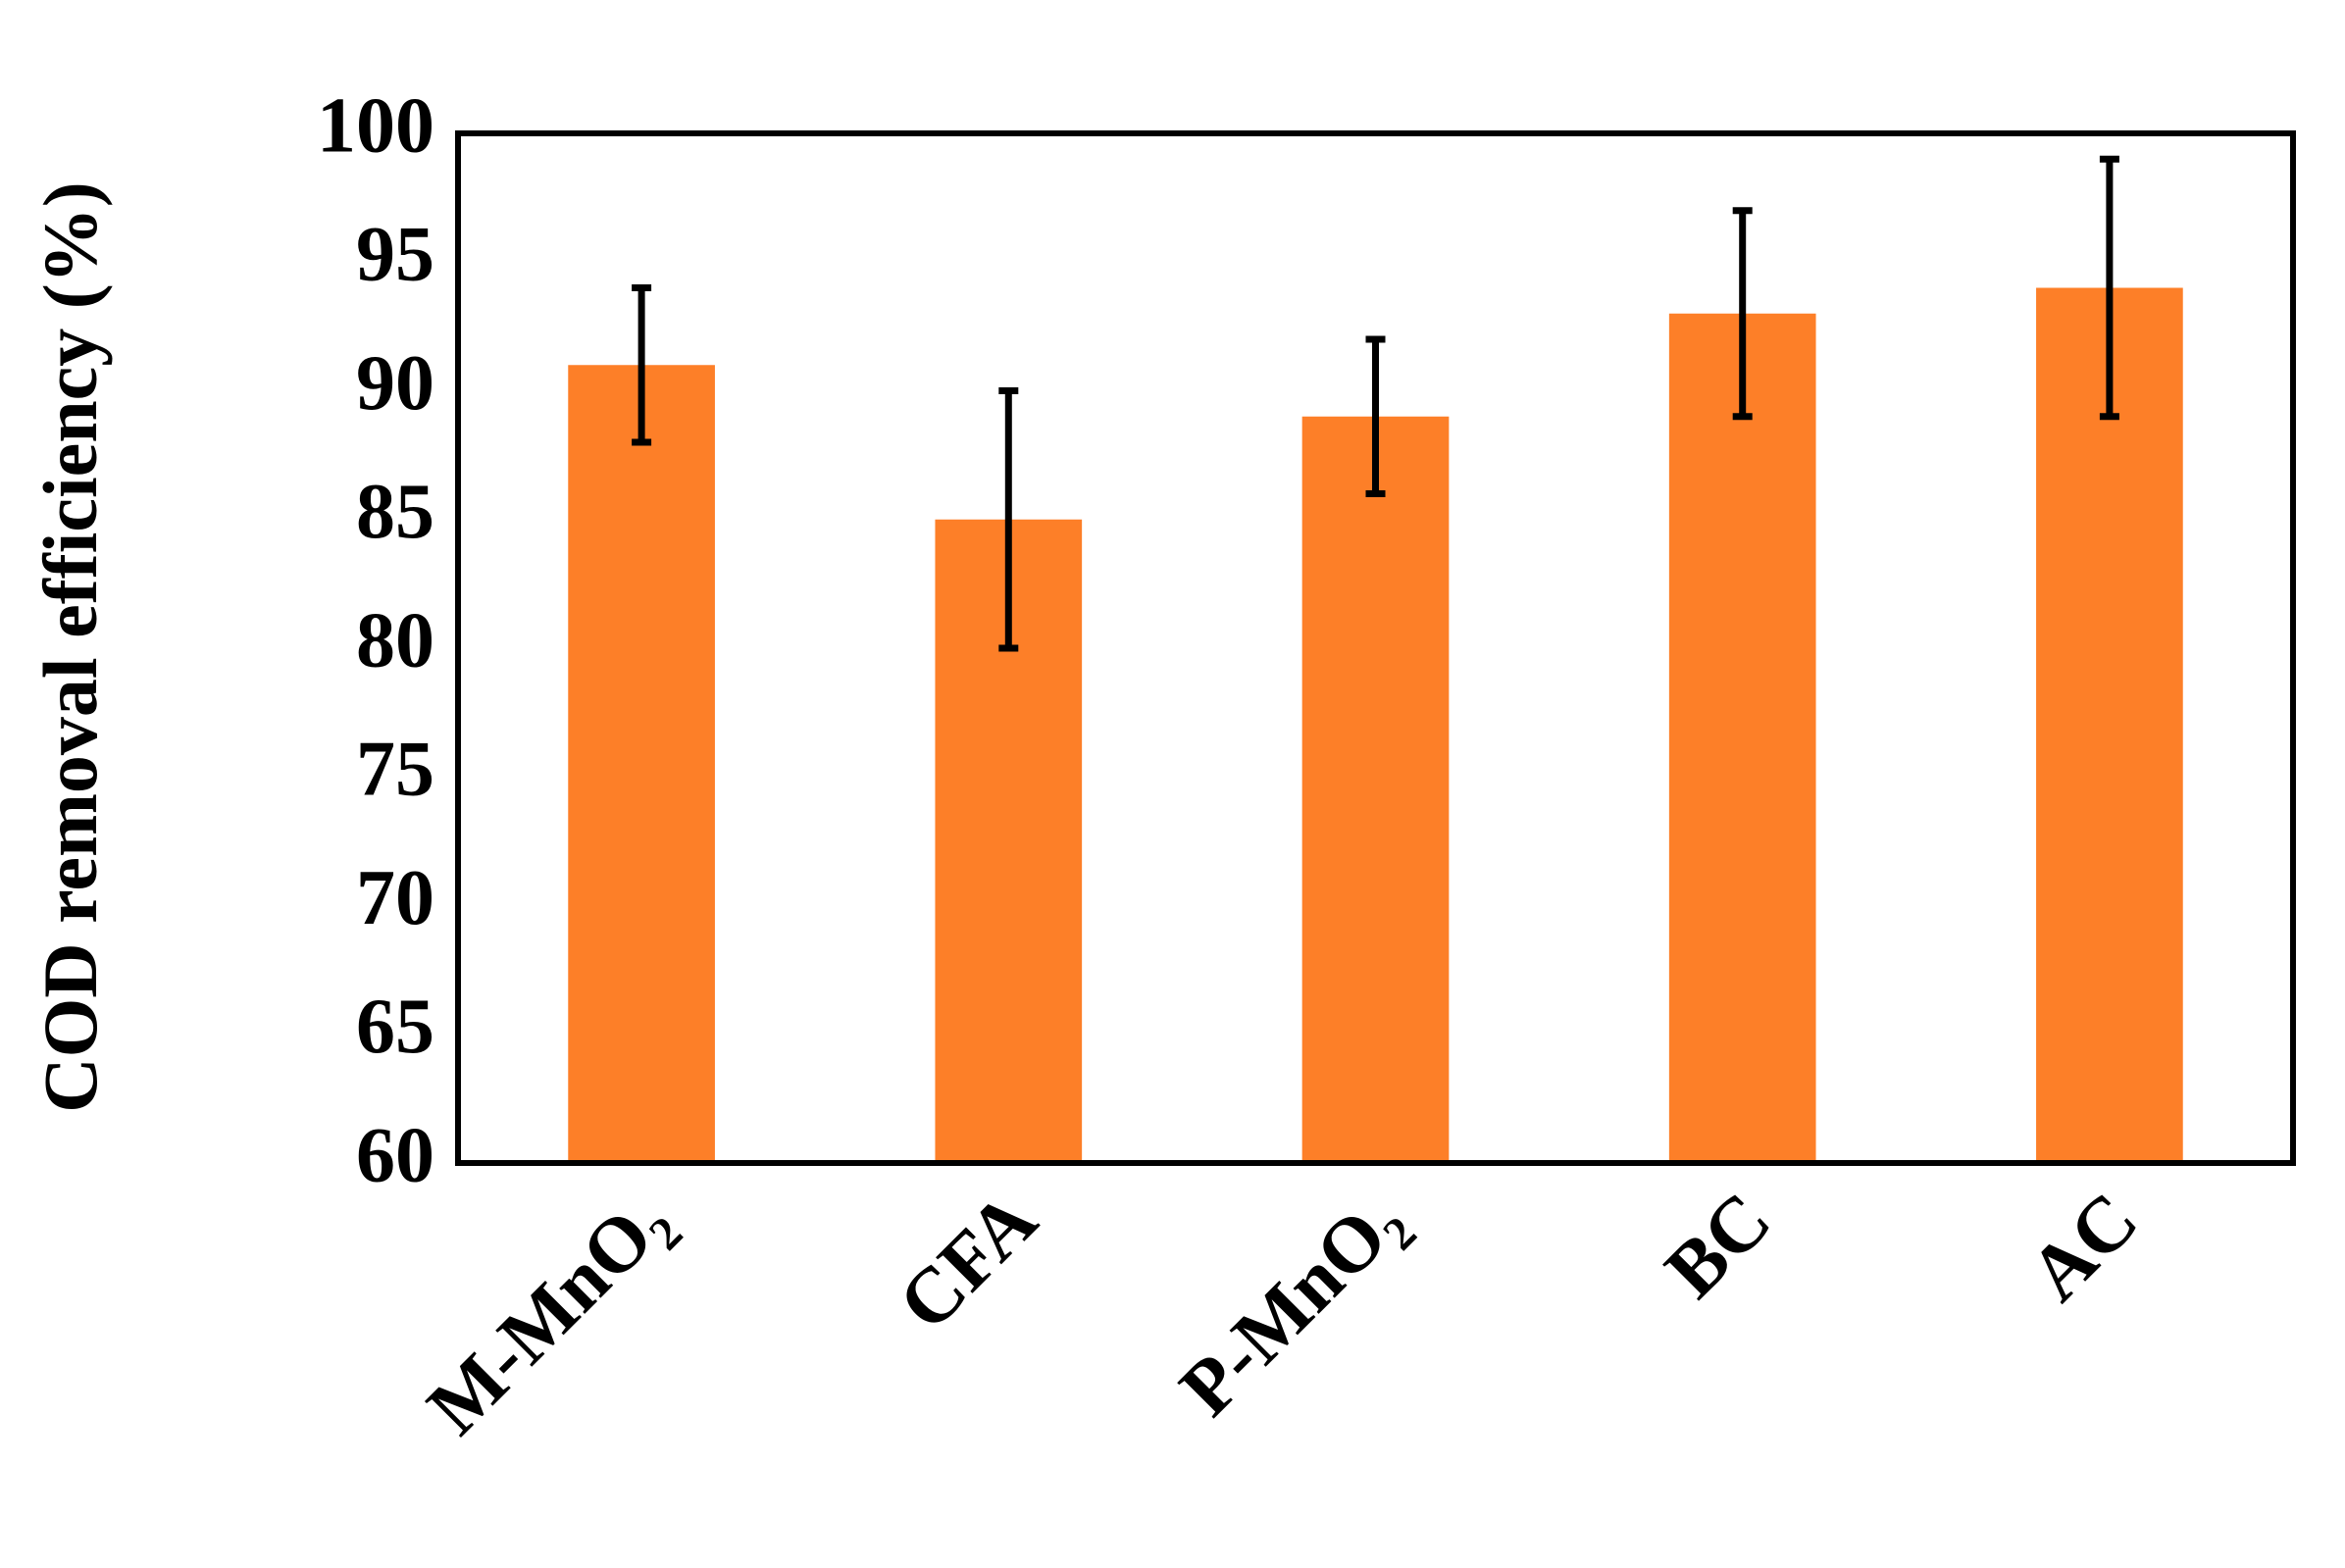 The image size is (2345, 1568). Describe the element at coordinates (395, 255) in the screenshot. I see `y-tick-label: 95` at that location.